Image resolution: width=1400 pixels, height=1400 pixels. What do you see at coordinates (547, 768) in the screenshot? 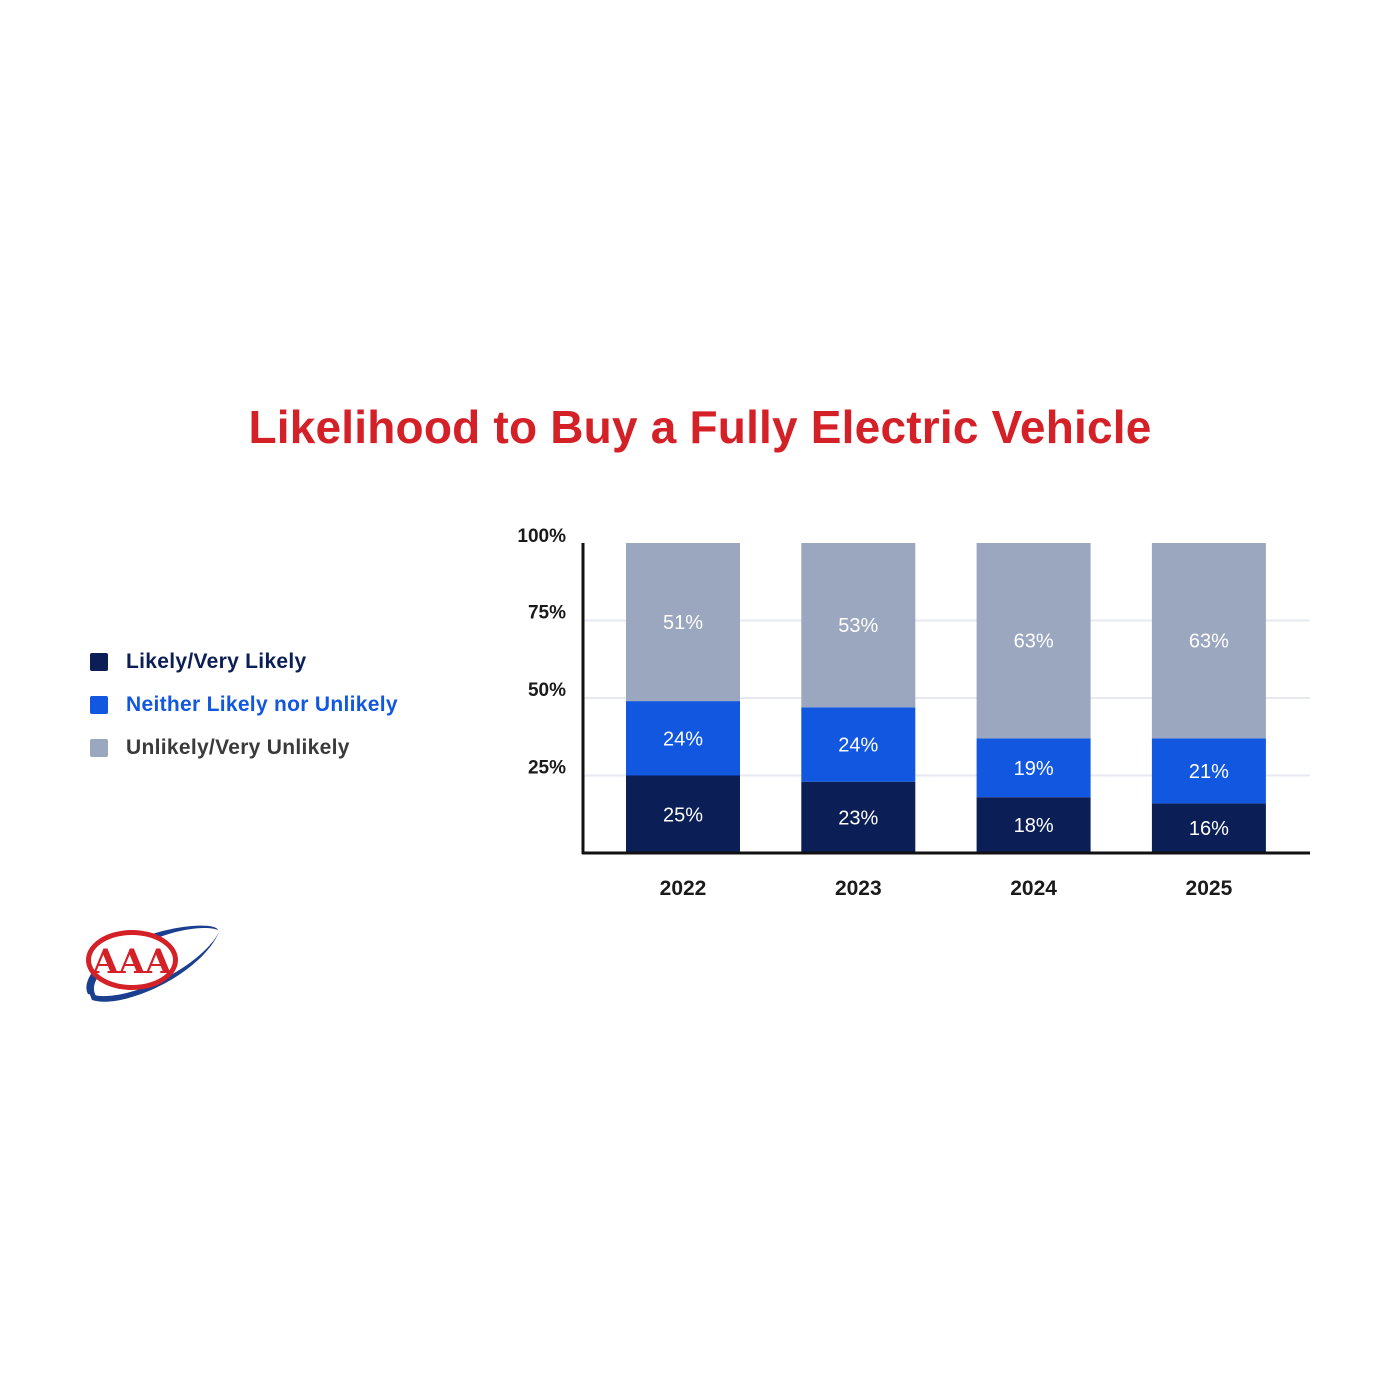
I see `y-tick-label: 25%` at bounding box center [547, 768].